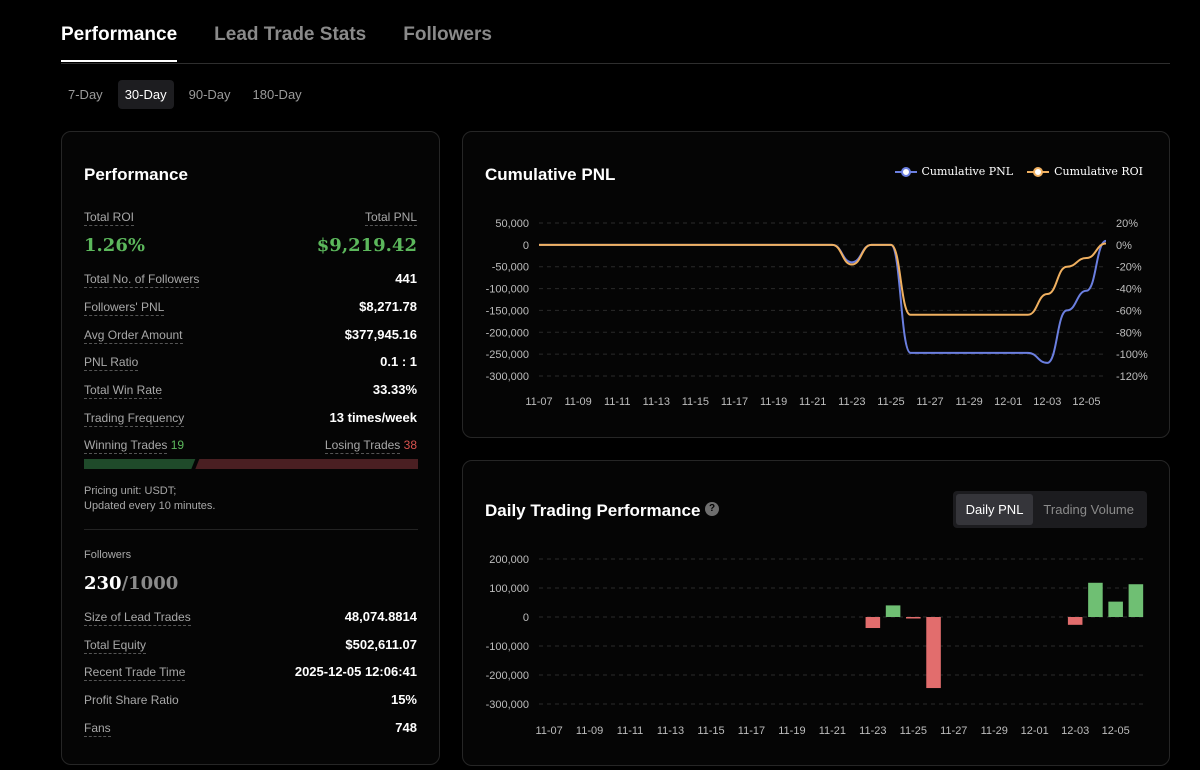 The width and height of the screenshot is (1200, 770). I want to click on stat-label: Total No. of Followers, so click(142, 280).